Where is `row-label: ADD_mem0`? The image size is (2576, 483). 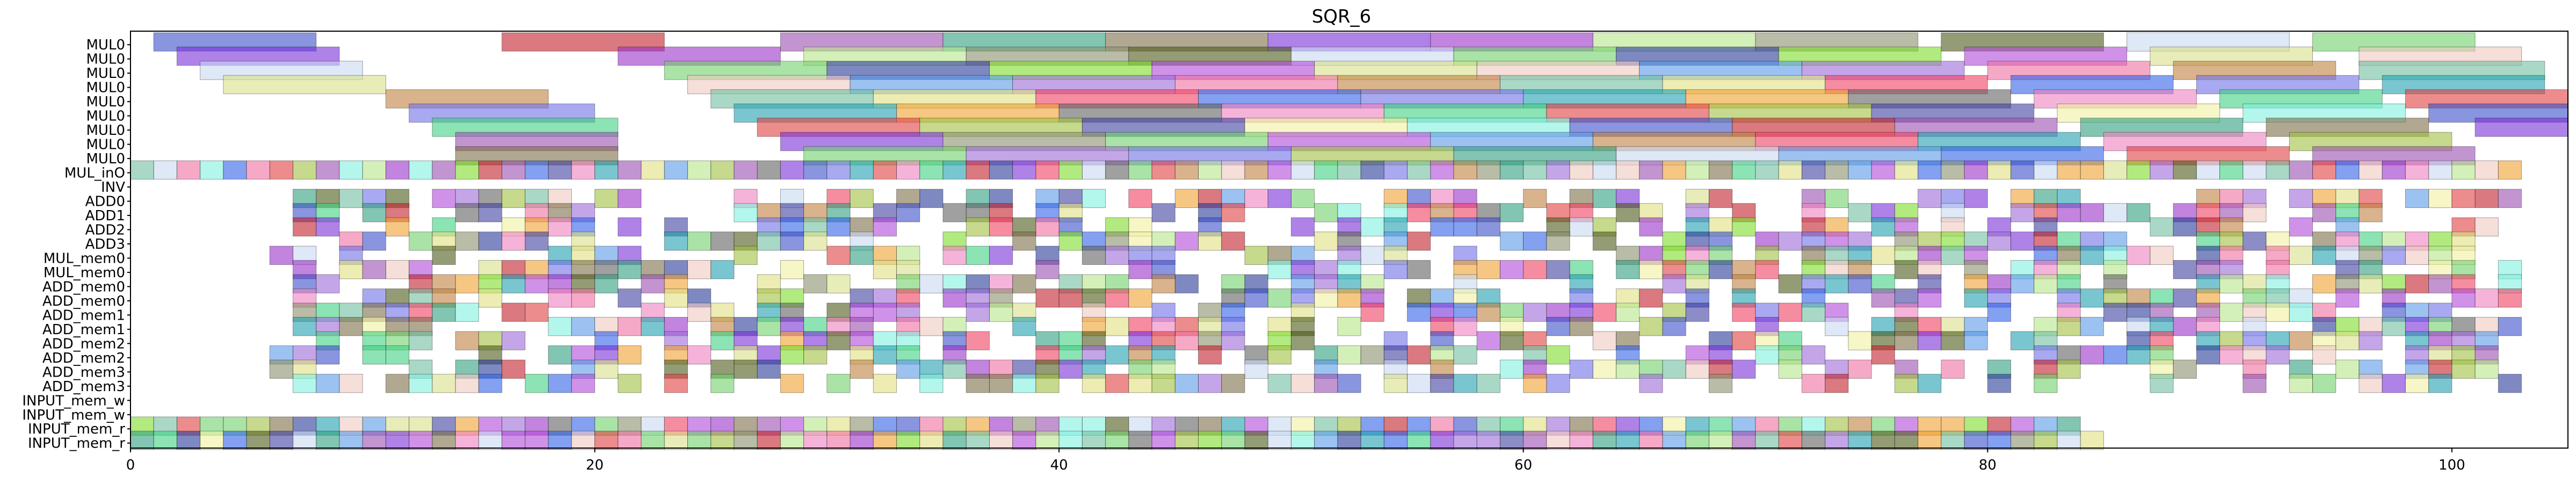
row-label: ADD_mem0 is located at coordinates (83, 301).